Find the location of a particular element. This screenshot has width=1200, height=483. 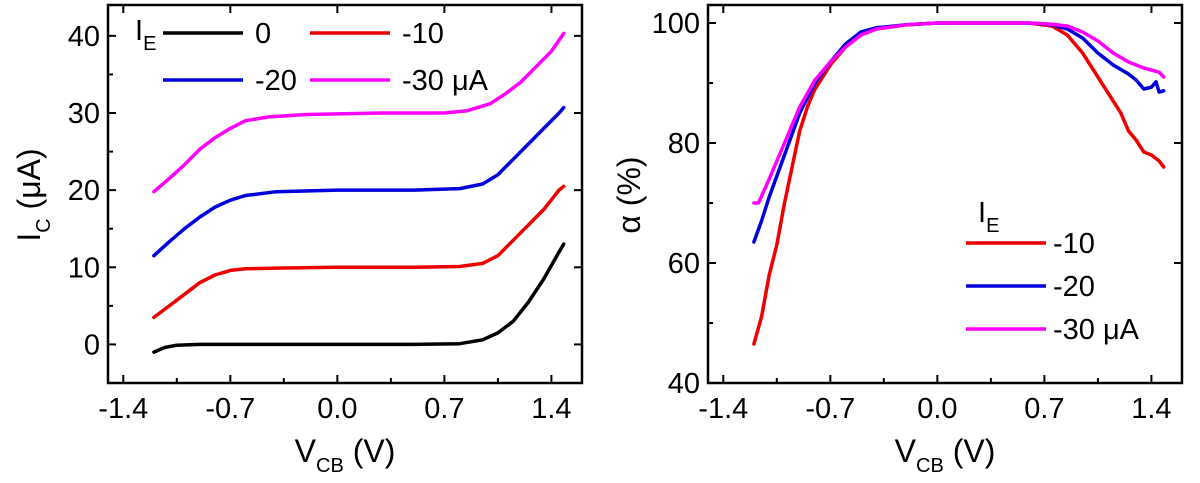

y-tick-label: 60 is located at coordinates (684, 264).